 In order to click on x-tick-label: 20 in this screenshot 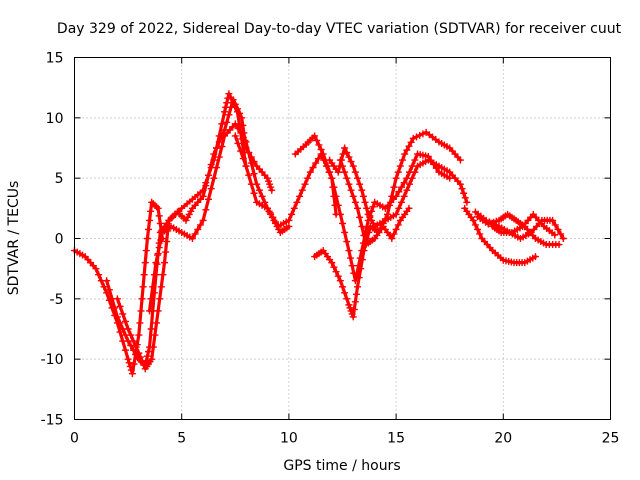, I will do `click(503, 439)`.